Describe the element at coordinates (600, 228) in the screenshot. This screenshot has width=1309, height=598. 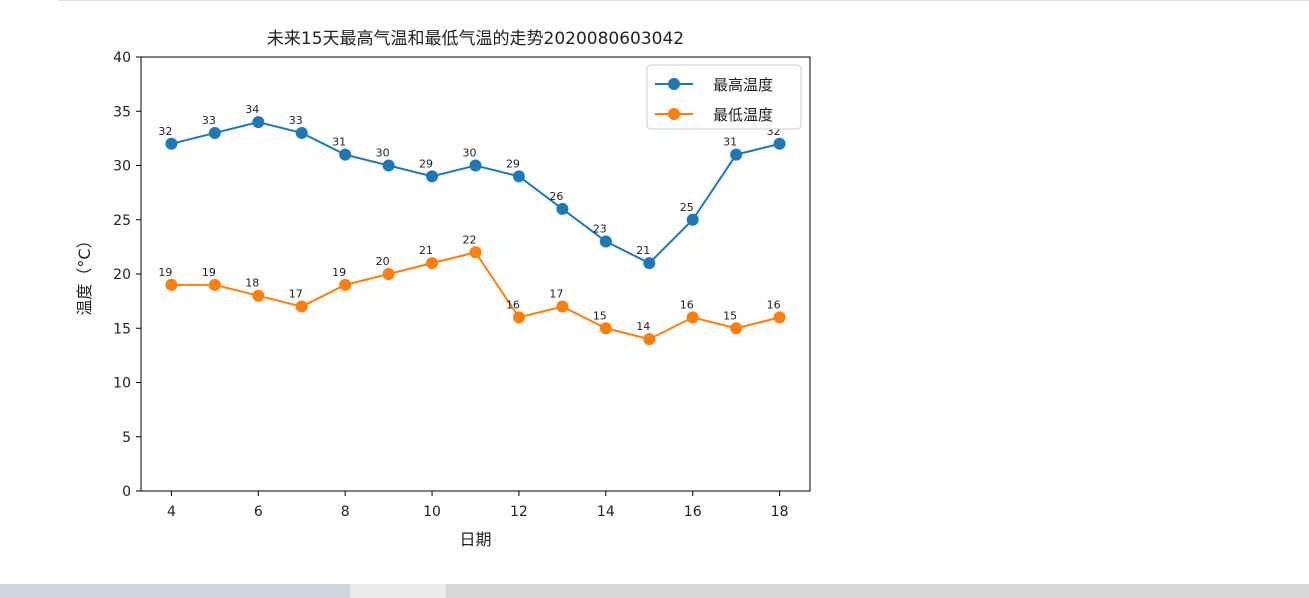
I see `data-label: 23` at that location.